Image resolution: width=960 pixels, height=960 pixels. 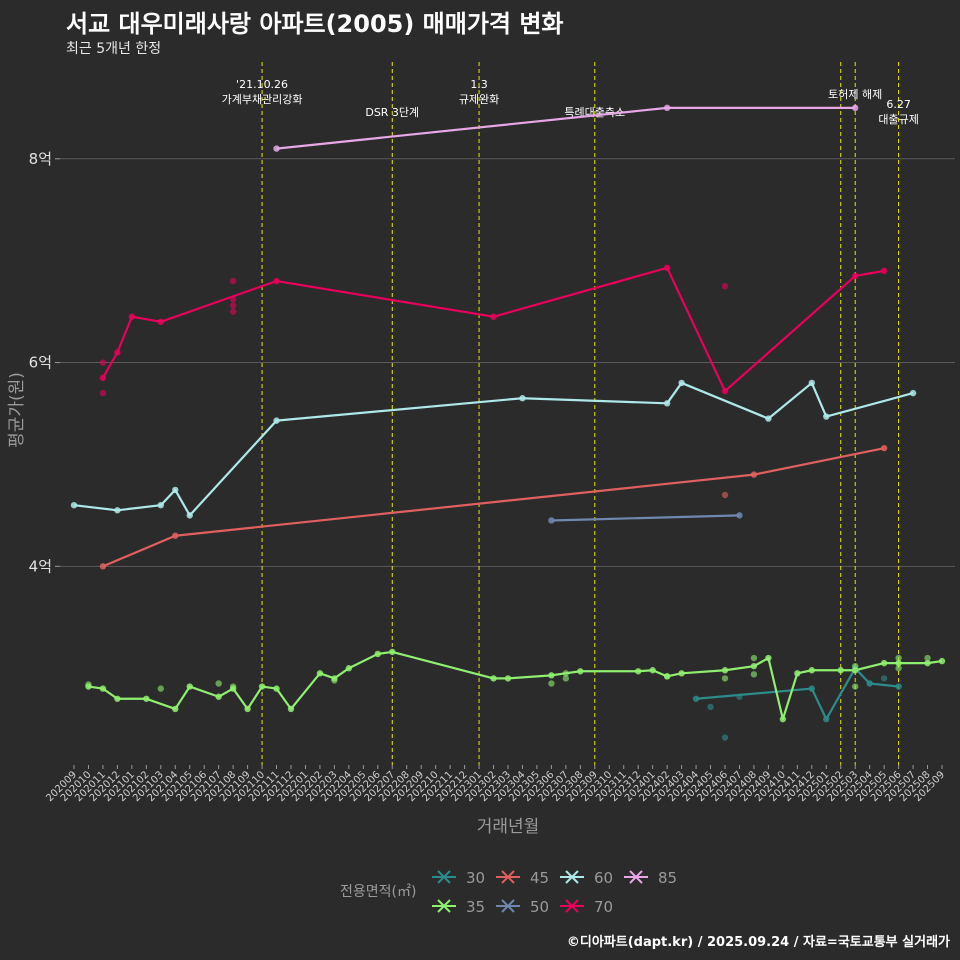 What do you see at coordinates (40, 363) in the screenshot?
I see `y-tick-label: 6억` at bounding box center [40, 363].